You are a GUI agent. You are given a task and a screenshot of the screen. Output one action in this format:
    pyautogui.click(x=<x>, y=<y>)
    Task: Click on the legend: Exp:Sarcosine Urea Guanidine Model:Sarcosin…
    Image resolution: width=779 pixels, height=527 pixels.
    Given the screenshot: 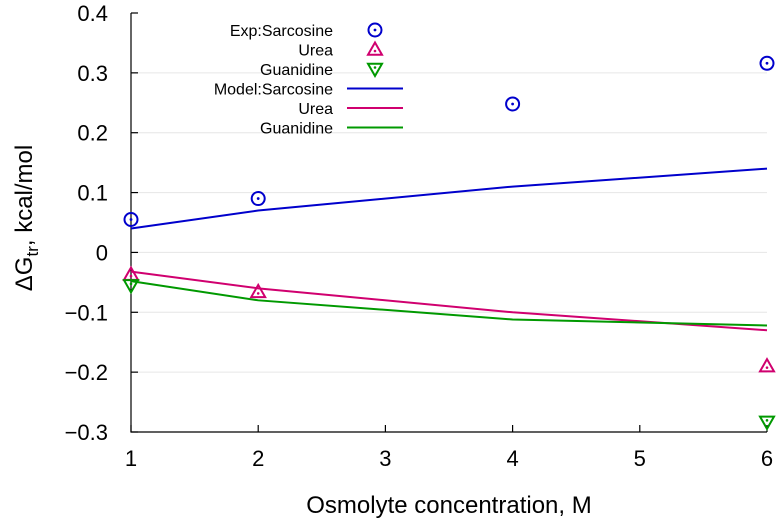 What is the action you would take?
    pyautogui.click(x=308, y=80)
    